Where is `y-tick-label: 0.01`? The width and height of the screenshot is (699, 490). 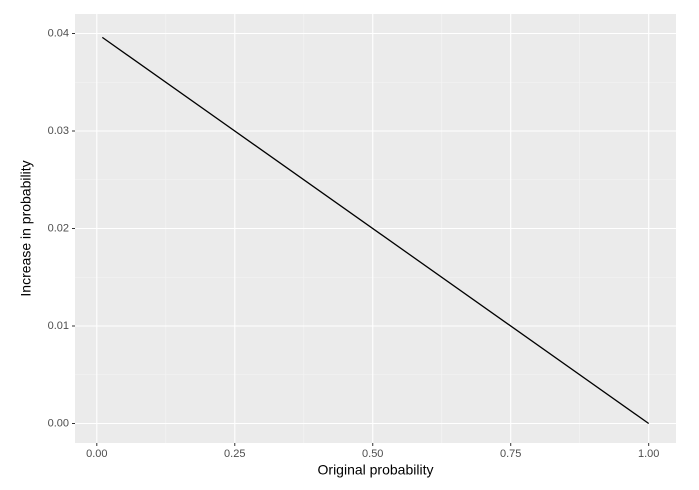
y-tick-label: 0.01 is located at coordinates (58, 326).